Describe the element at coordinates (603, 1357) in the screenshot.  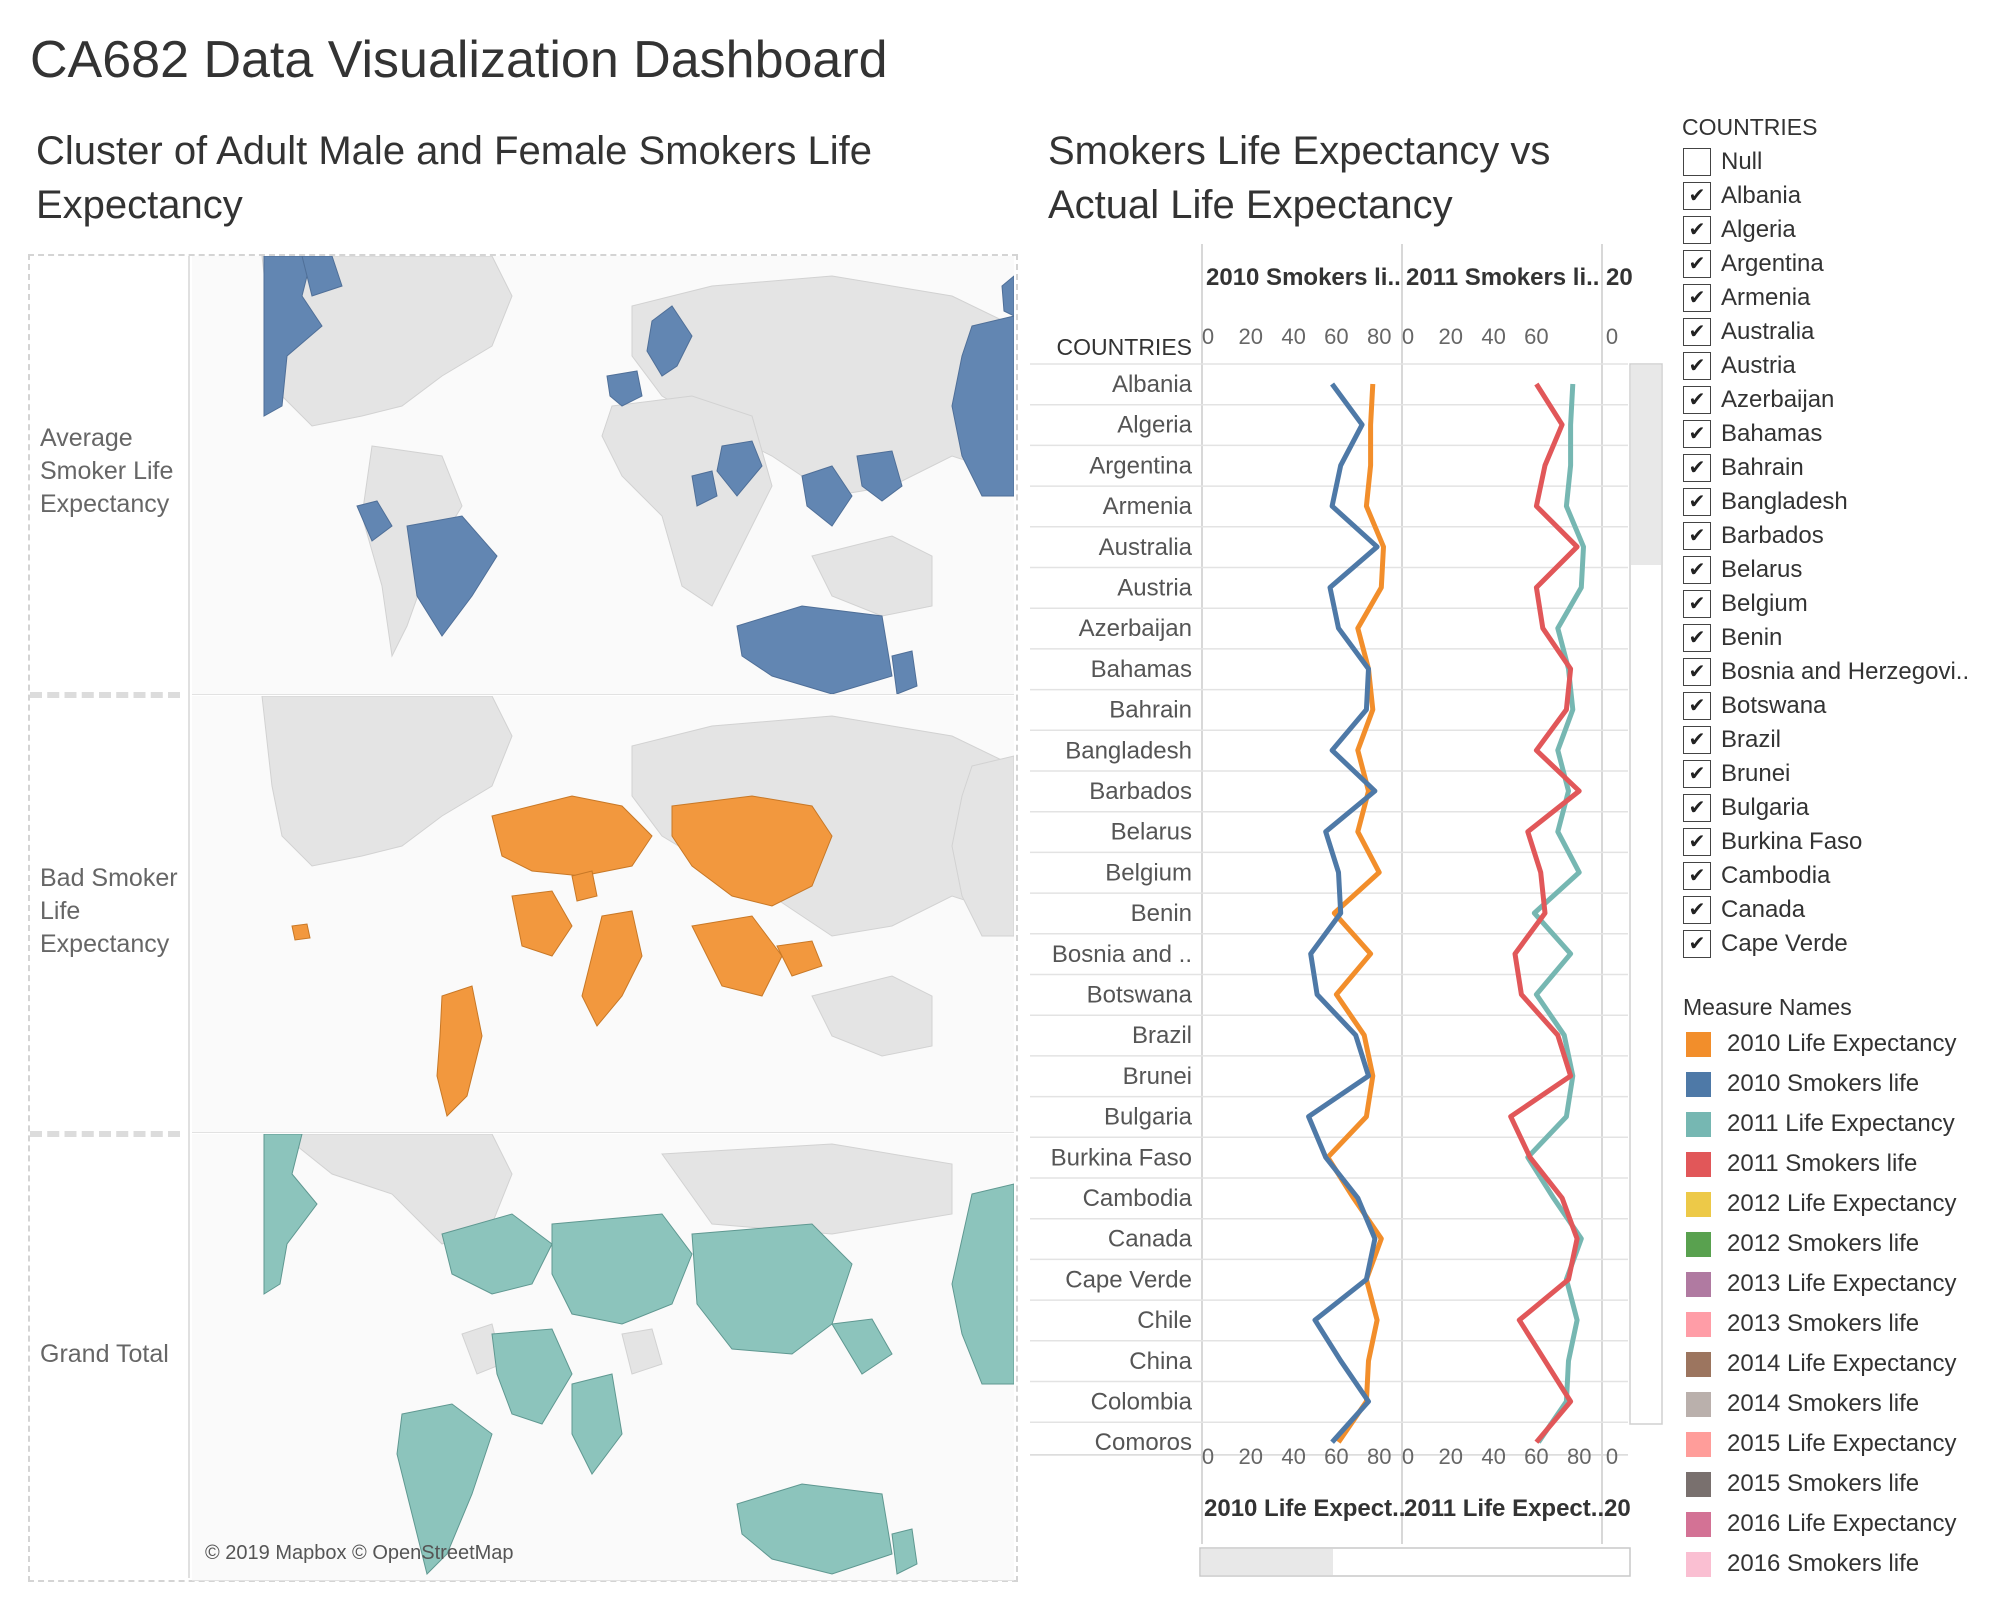
I see `map-grand-total` at that location.